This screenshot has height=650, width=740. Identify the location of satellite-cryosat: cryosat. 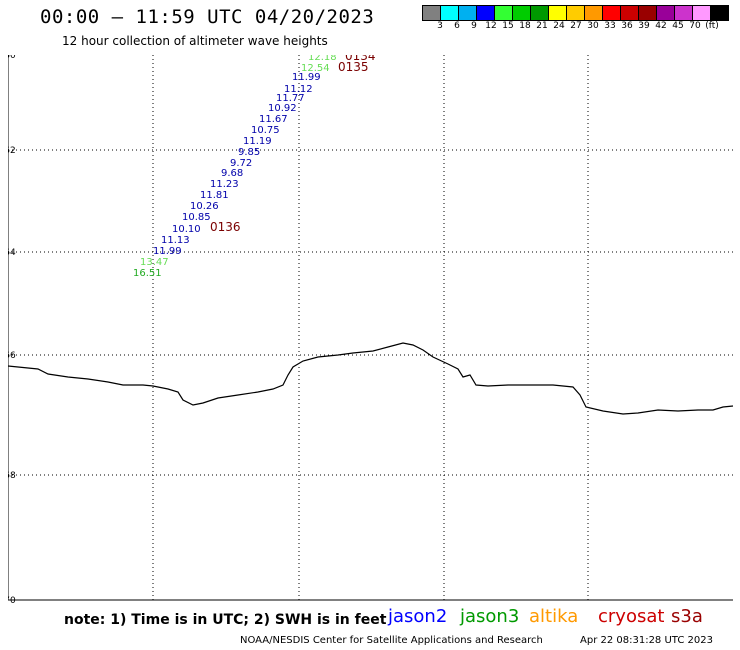
(631, 616).